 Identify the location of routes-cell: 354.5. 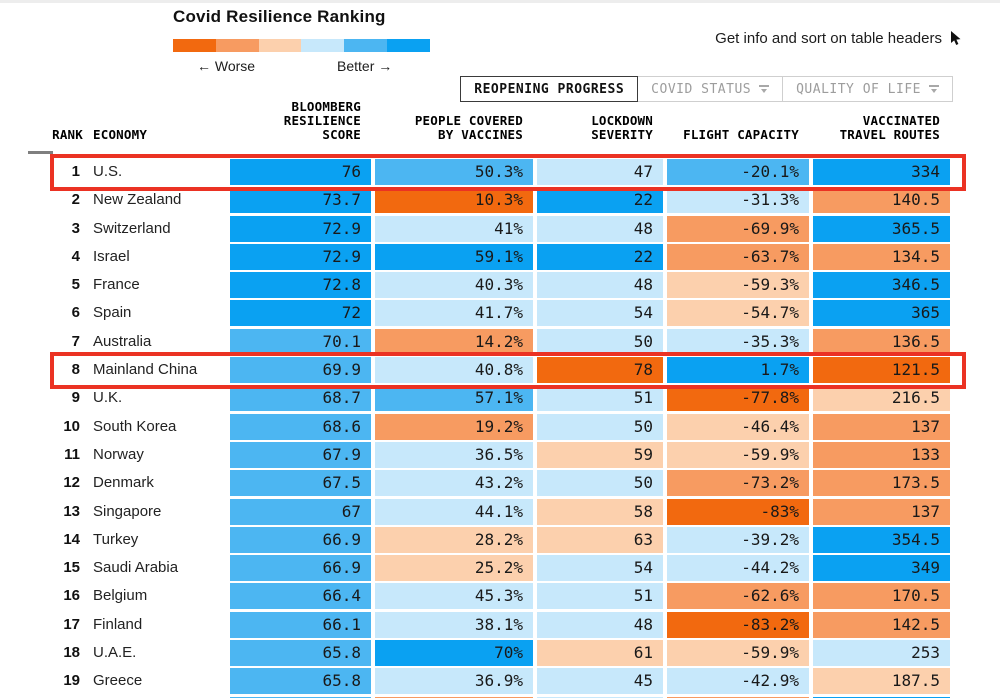
(881, 539).